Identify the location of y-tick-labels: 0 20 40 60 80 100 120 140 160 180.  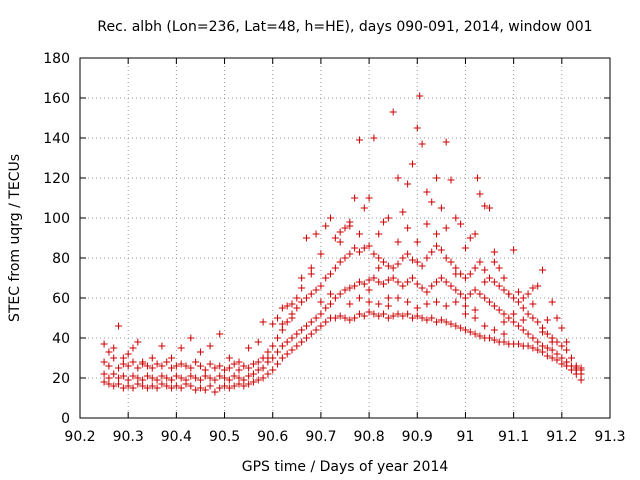
(56, 239).